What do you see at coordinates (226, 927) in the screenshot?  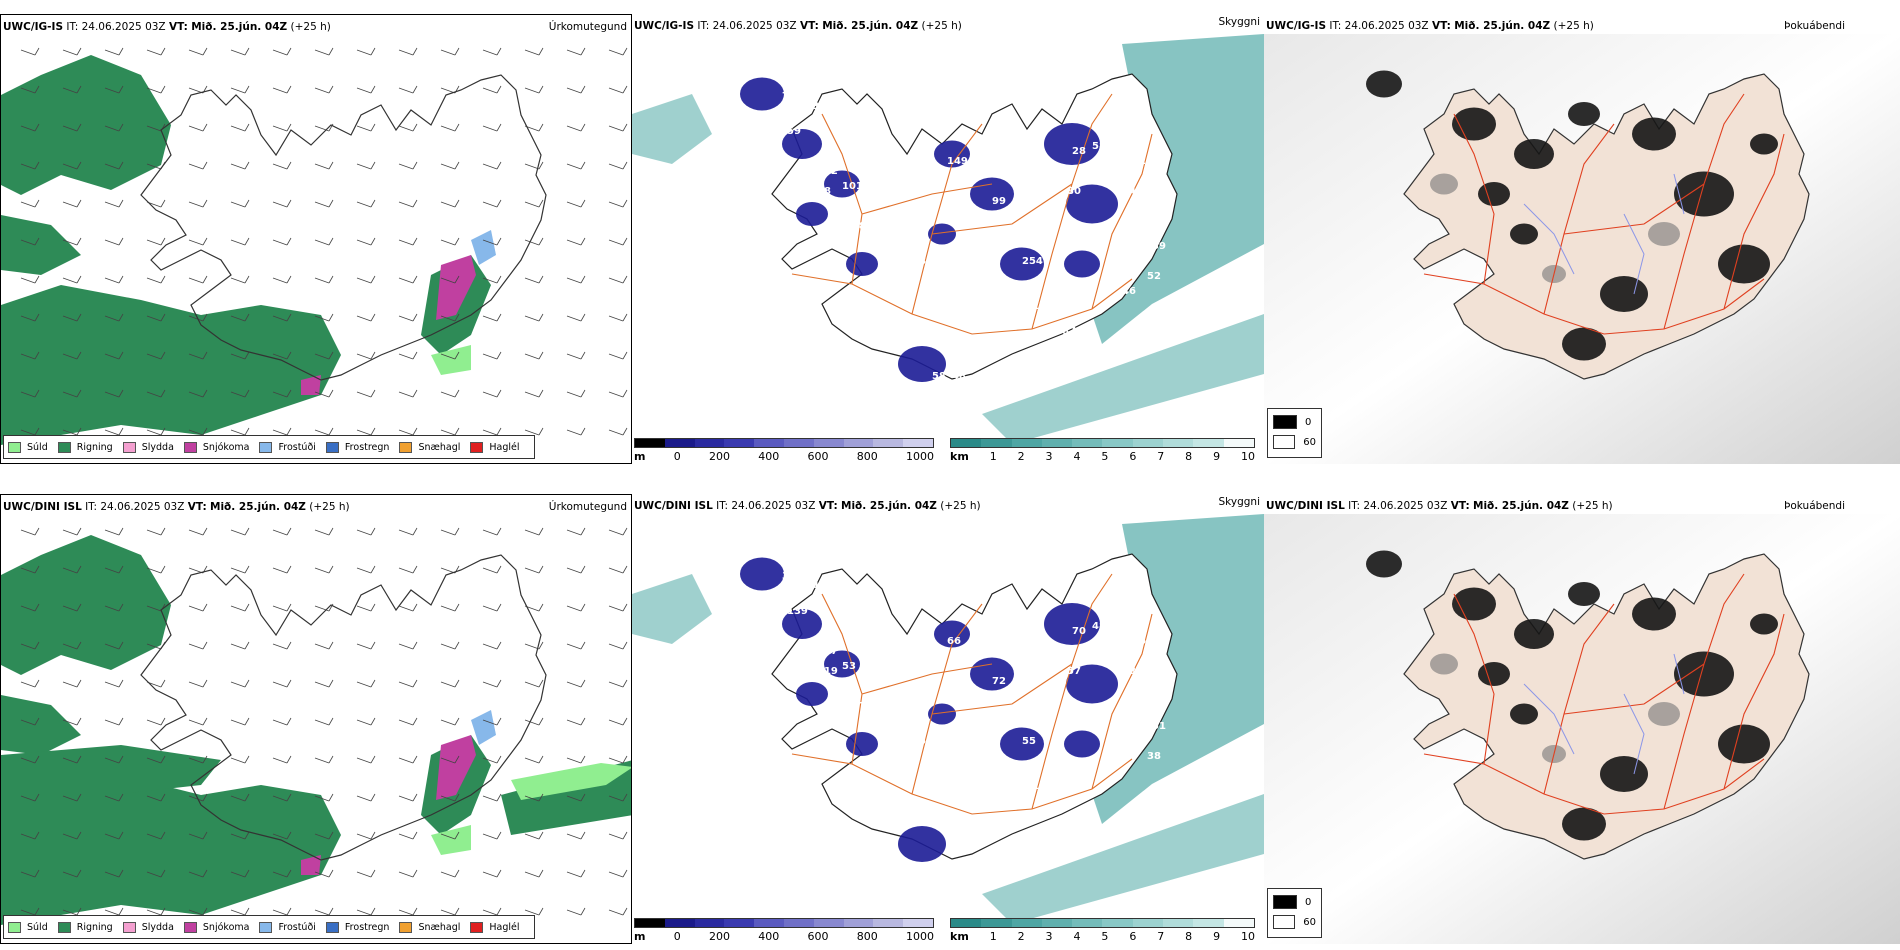 I see `legend-label: Snjókoma` at bounding box center [226, 927].